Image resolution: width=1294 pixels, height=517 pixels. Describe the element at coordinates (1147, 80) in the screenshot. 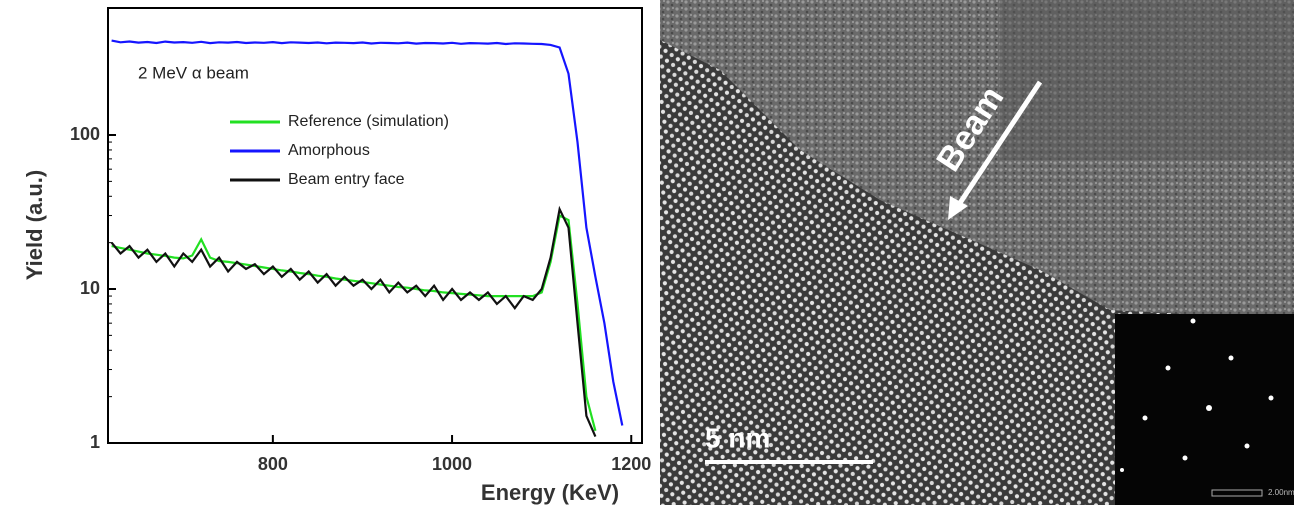

I see `dark-region` at that location.